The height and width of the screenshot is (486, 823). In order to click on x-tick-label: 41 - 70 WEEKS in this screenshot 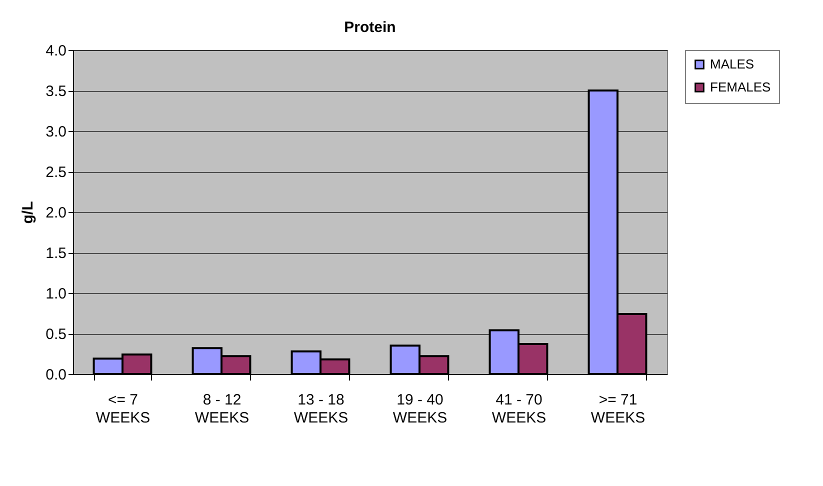, I will do `click(519, 409)`.